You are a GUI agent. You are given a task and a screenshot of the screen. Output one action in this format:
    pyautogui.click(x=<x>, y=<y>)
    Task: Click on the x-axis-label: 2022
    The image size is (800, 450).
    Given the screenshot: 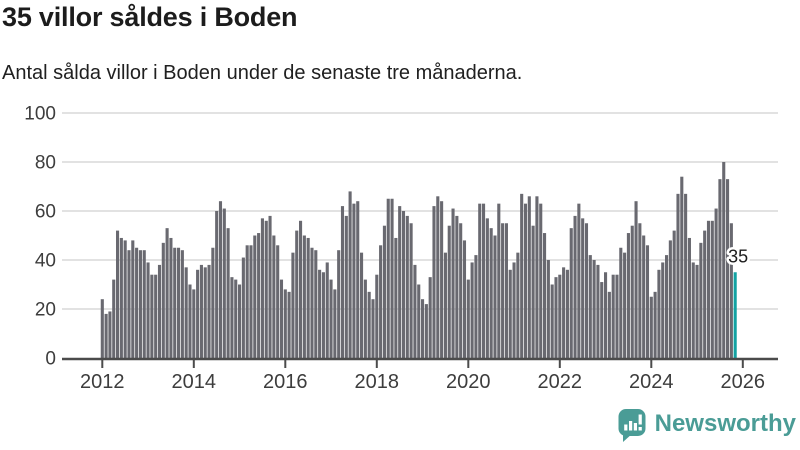 What is the action you would take?
    pyautogui.click(x=560, y=382)
    